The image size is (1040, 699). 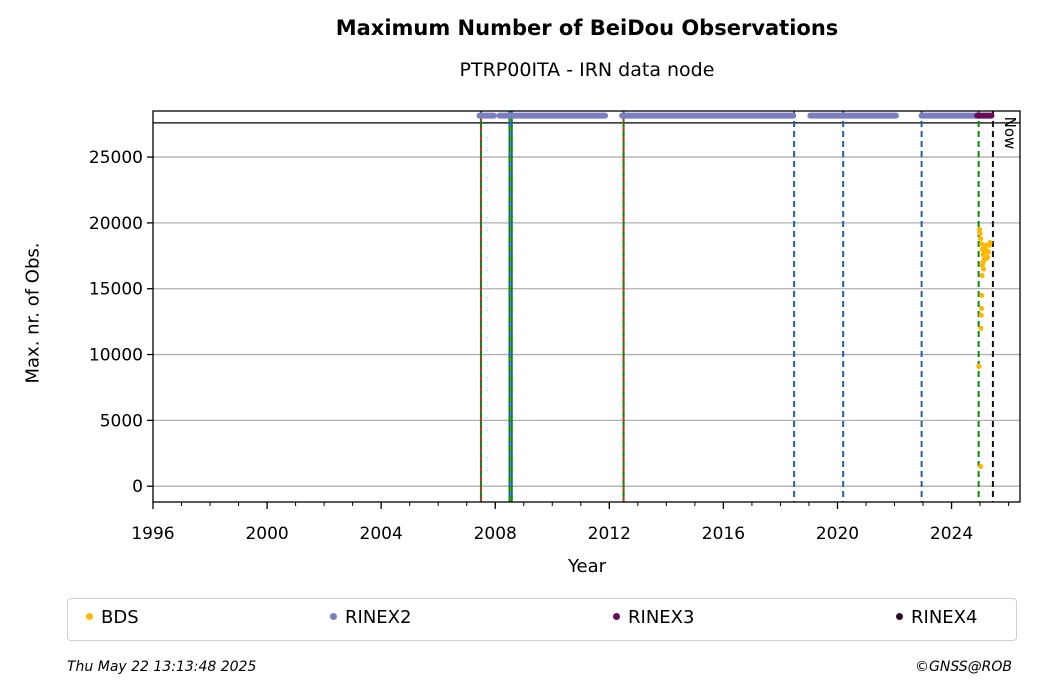 What do you see at coordinates (587, 566) in the screenshot?
I see `x-axis-label: Year` at bounding box center [587, 566].